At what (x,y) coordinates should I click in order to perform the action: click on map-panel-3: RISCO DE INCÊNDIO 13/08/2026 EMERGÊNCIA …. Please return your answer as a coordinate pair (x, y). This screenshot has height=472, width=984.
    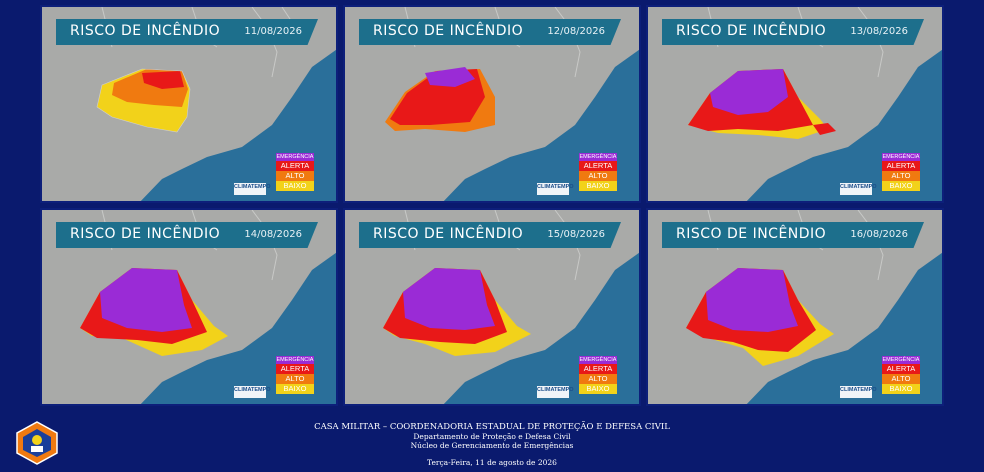
    Looking at the image, I should click on (795, 104).